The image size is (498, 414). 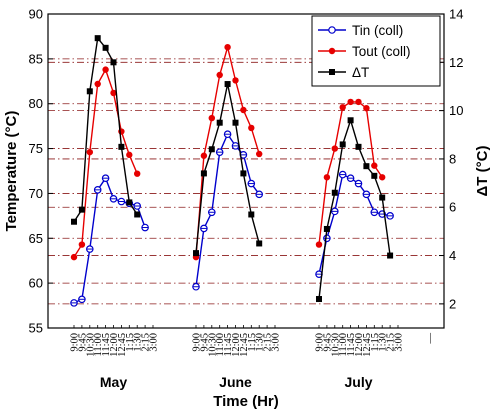 I want to click on x-axis-title: Time (Hr), so click(x=246, y=401).